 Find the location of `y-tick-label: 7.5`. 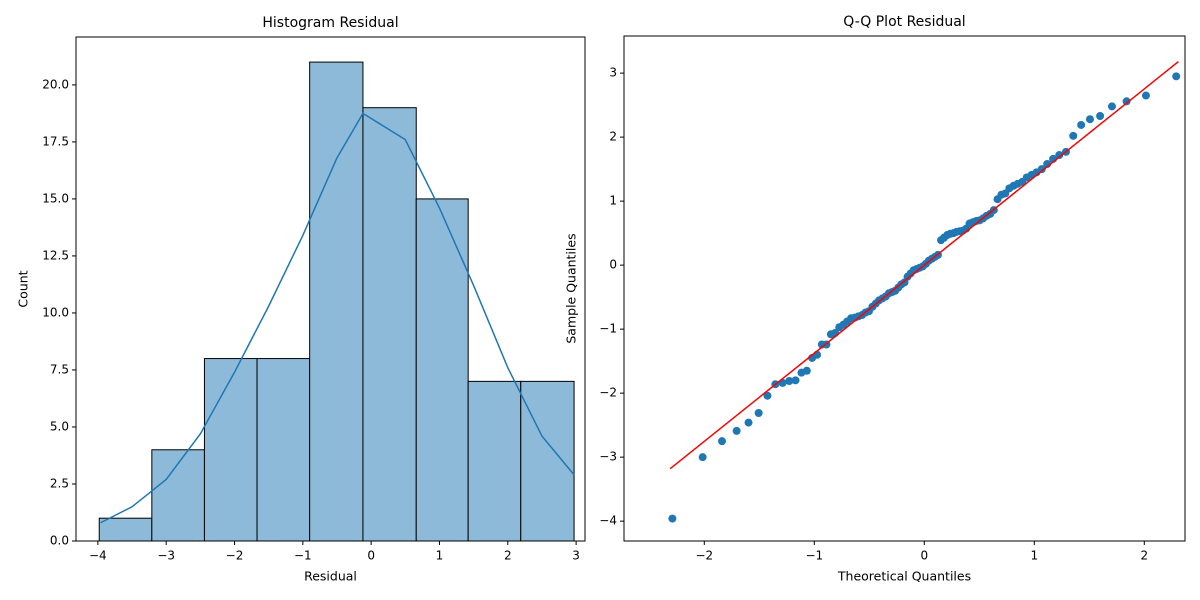

y-tick-label: 7.5 is located at coordinates (59, 369).